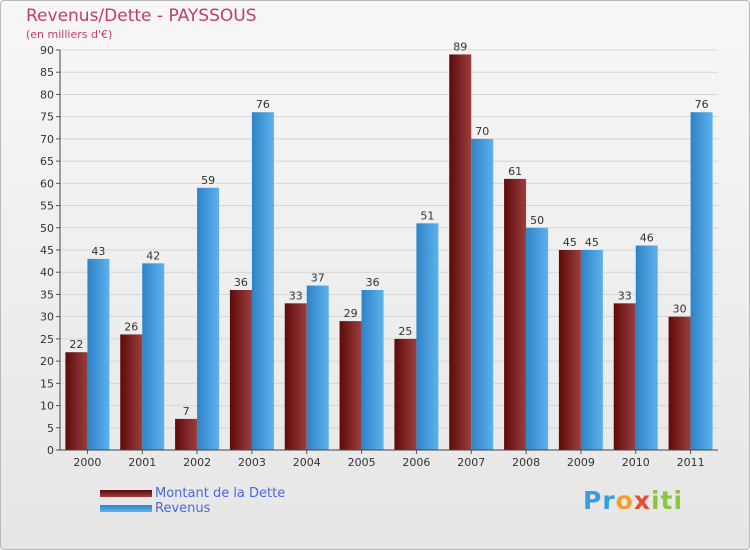 Image resolution: width=750 pixels, height=550 pixels. I want to click on y-tick-label: 50, so click(47, 228).